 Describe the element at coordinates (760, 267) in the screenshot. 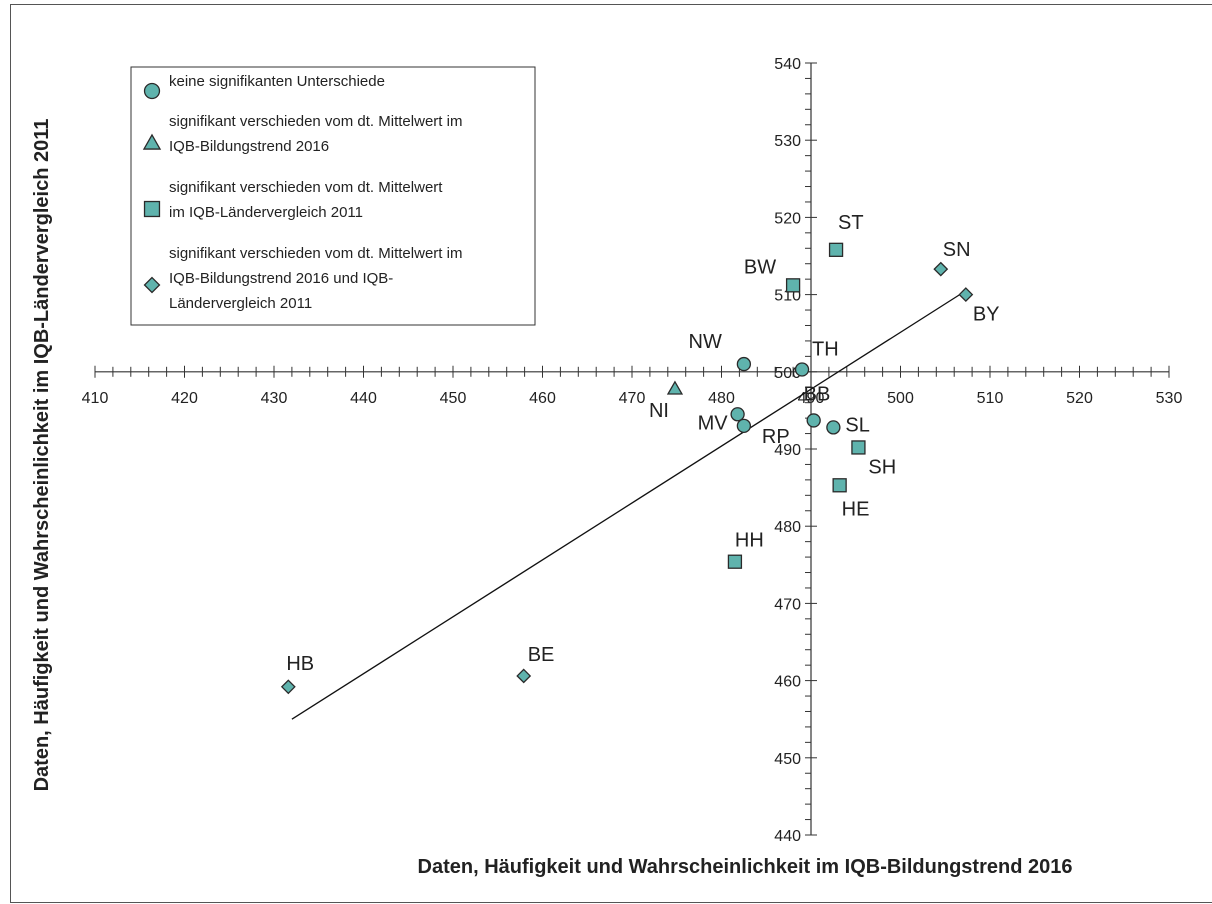

I see `point-label: BW` at that location.